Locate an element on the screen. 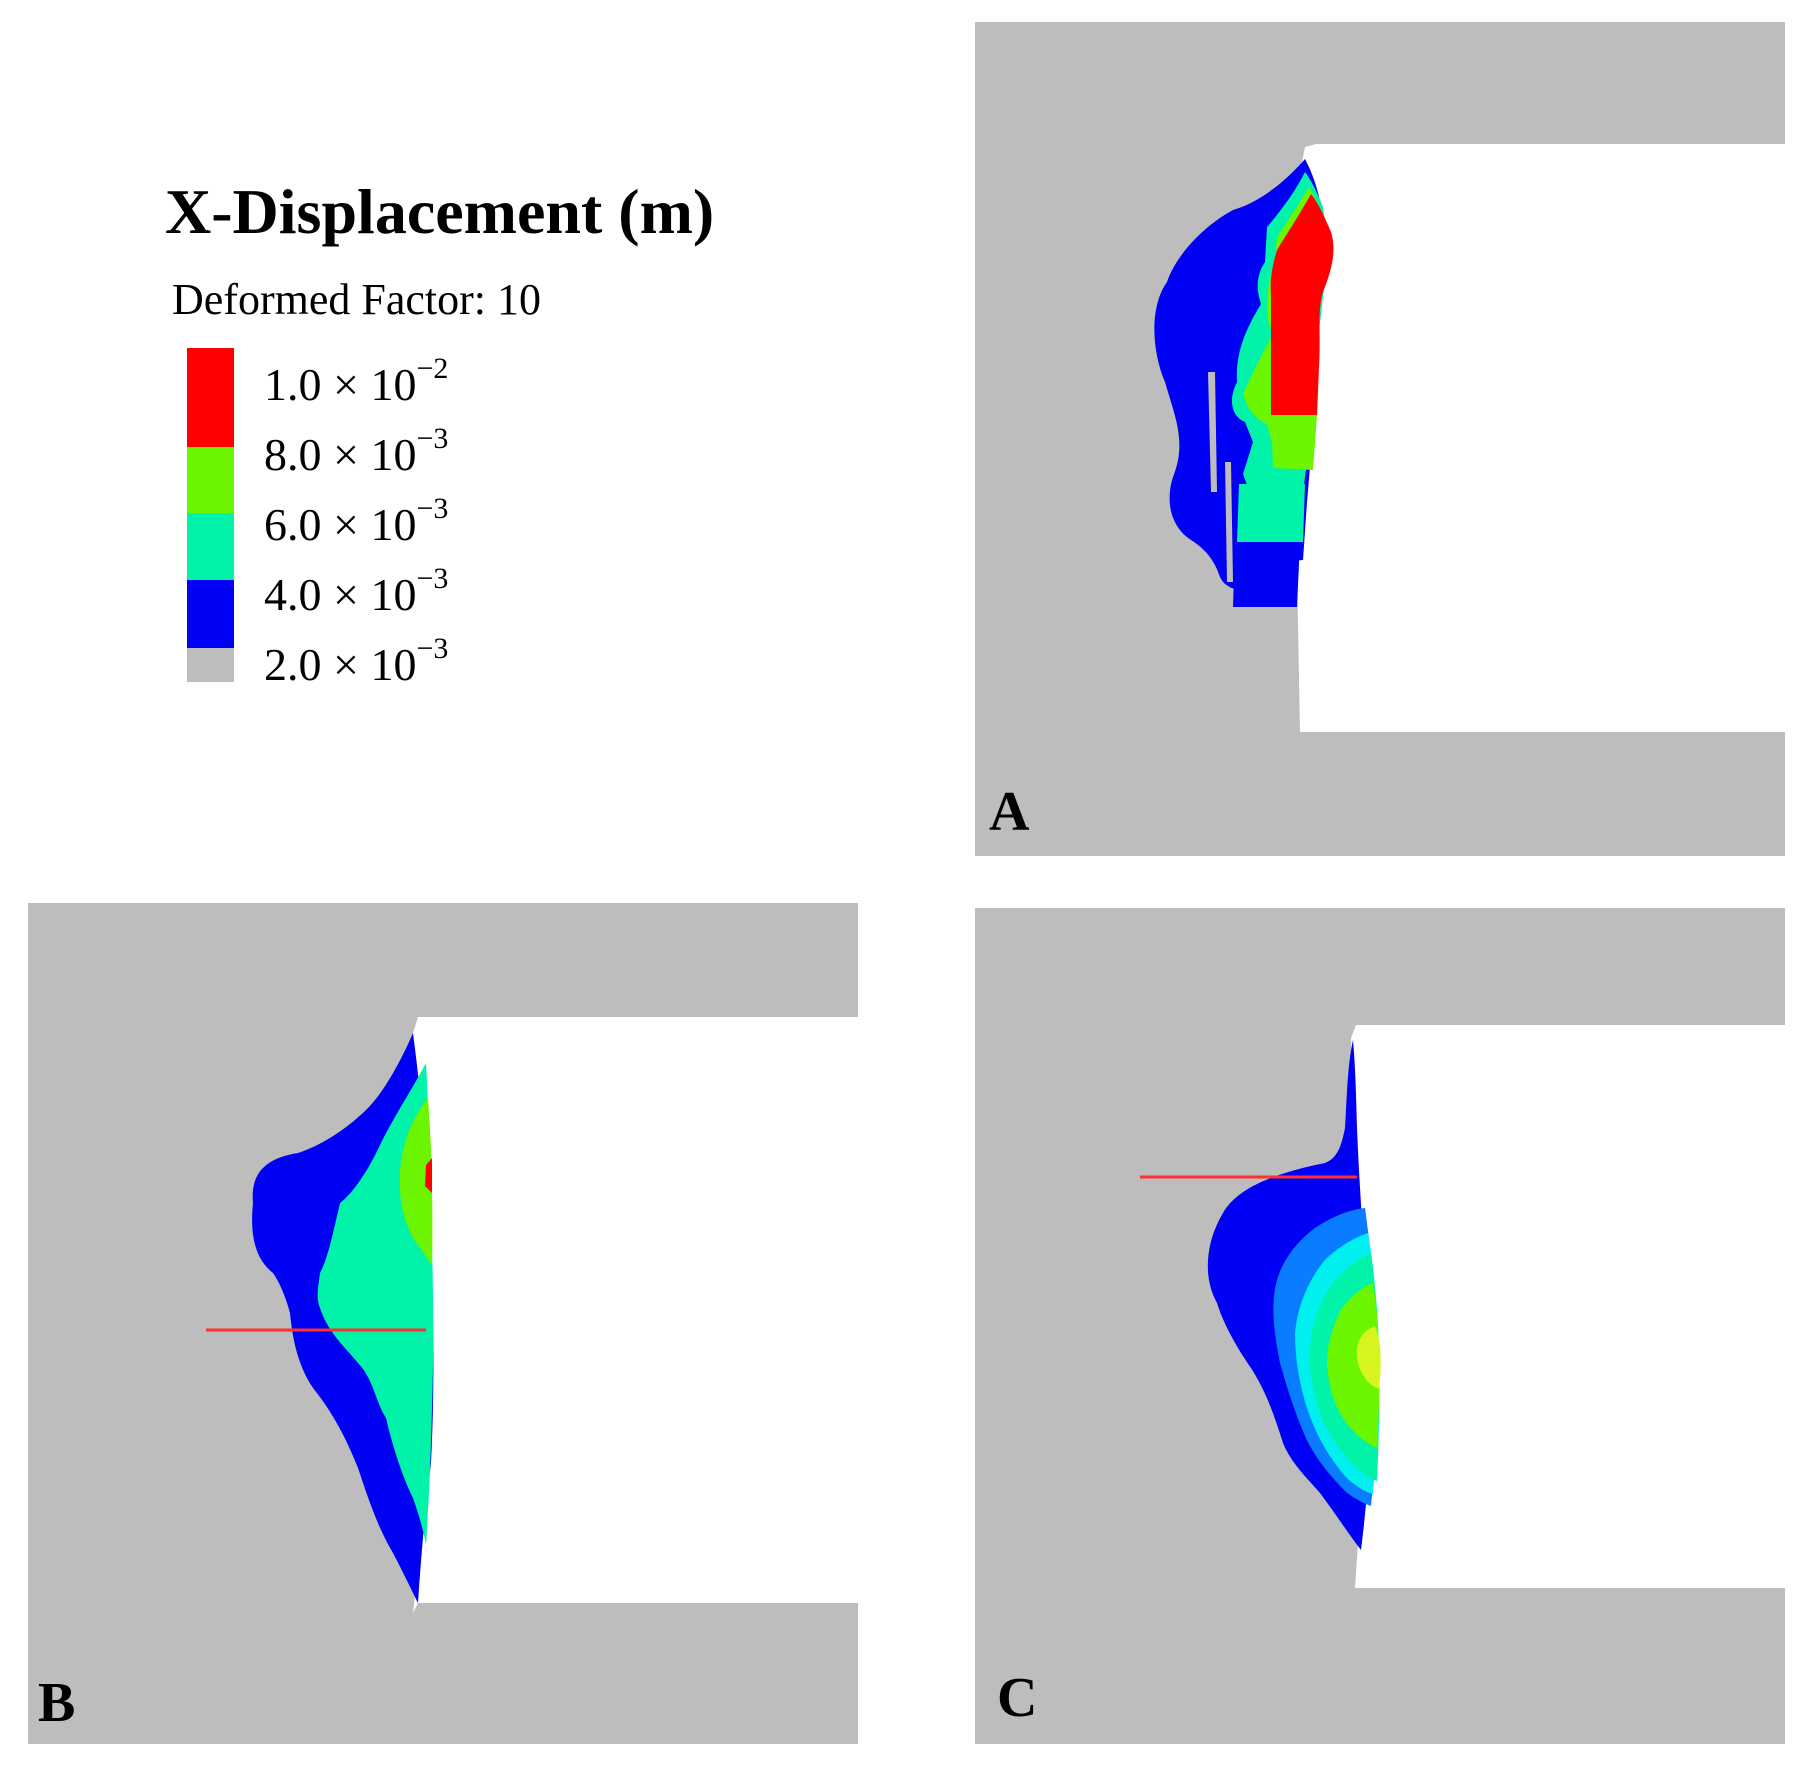  panel-c-label: C is located at coordinates (1017, 1698).